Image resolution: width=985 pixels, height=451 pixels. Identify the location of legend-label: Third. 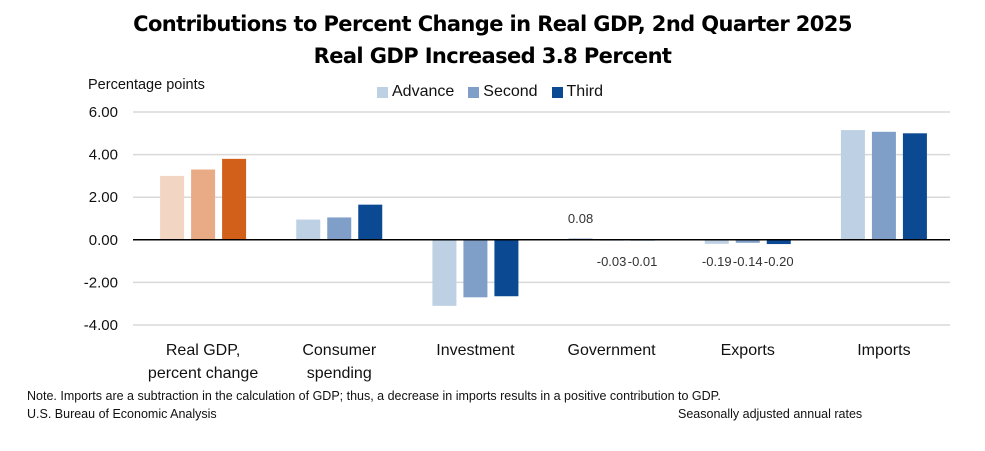
(584, 91).